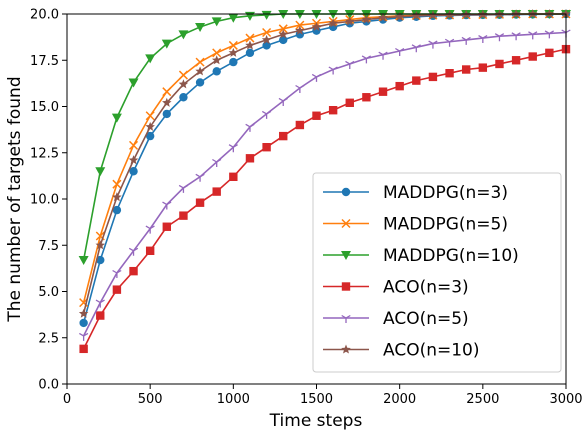 Image resolution: width=585 pixels, height=437 pixels. What do you see at coordinates (48, 292) in the screenshot?
I see `y-tick-label: 5.0` at bounding box center [48, 292].